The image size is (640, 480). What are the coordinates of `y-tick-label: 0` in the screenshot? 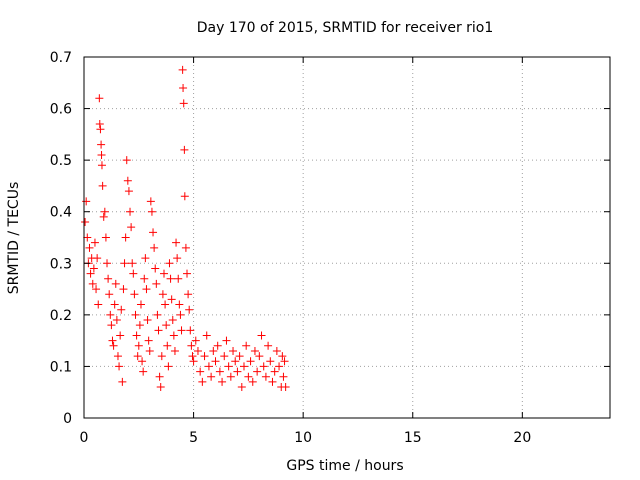 It's located at (67, 419).